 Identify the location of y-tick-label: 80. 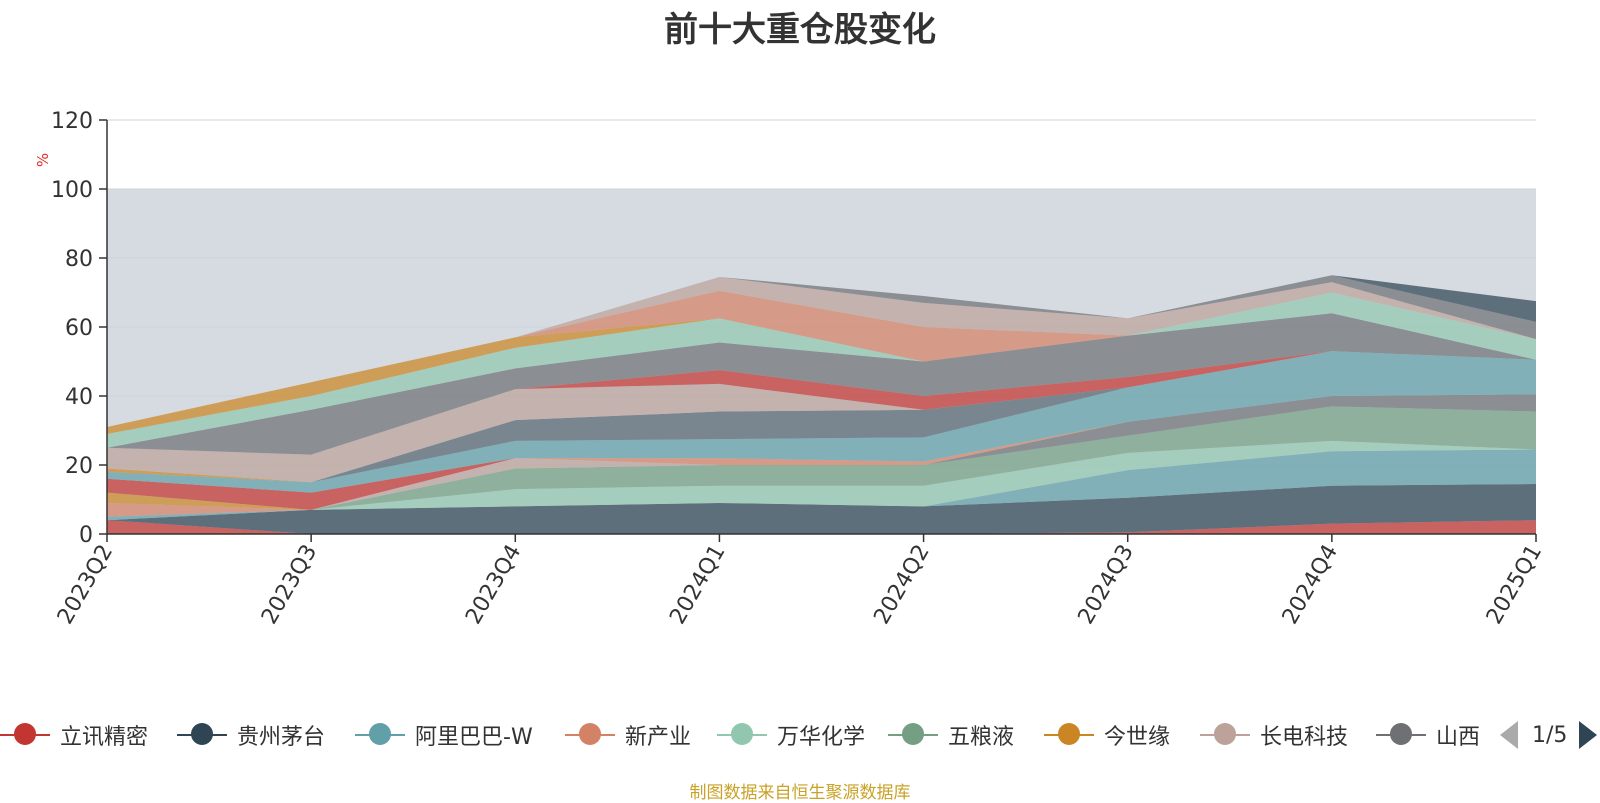
(79, 259).